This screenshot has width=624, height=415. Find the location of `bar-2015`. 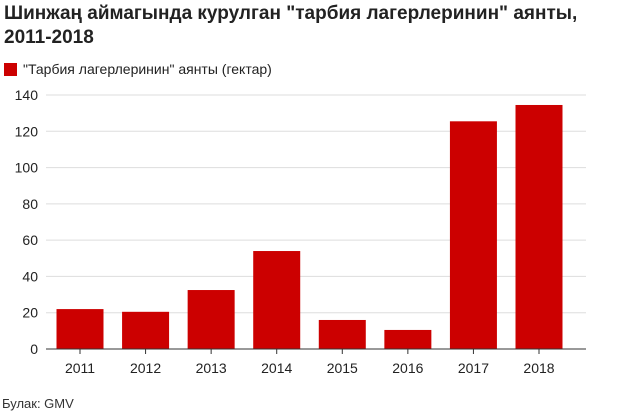

bar-2015 is located at coordinates (342, 334).